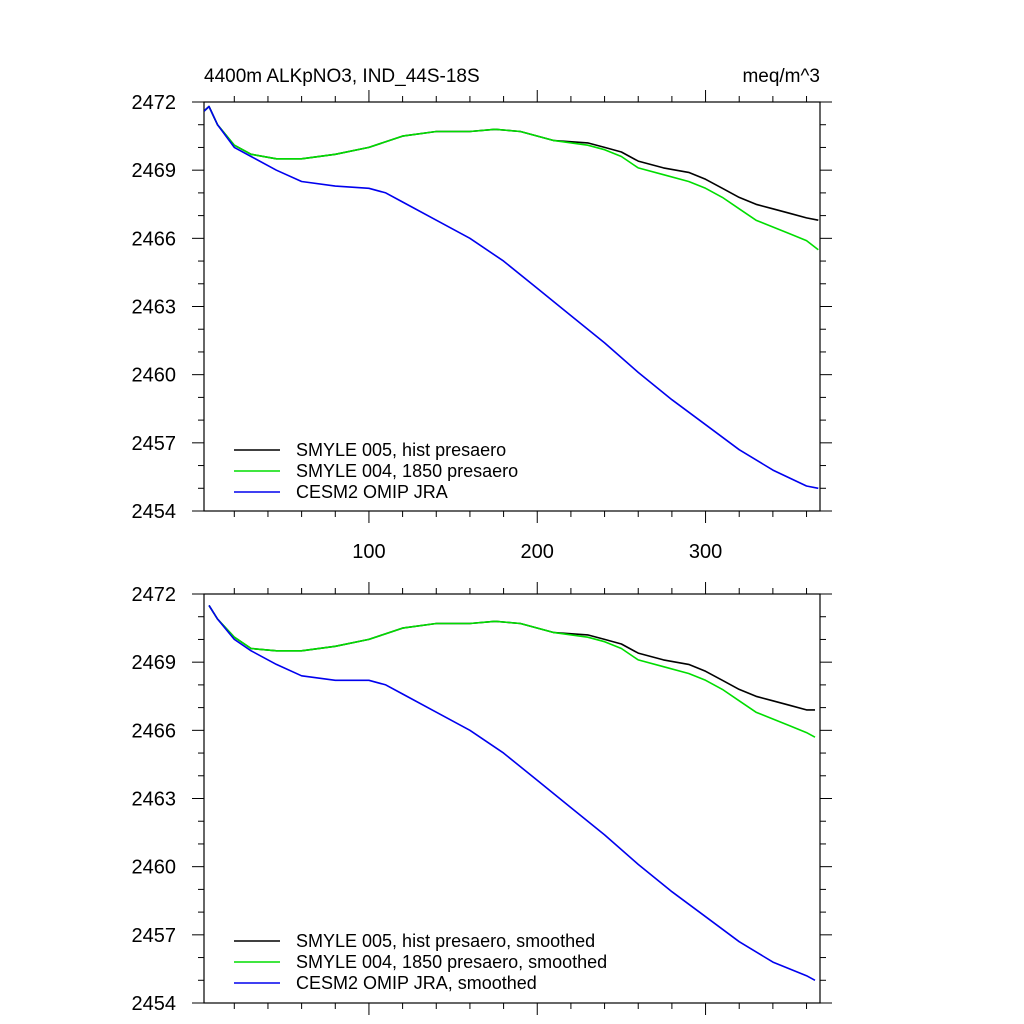 This screenshot has width=1024, height=1024. Describe the element at coordinates (401, 450) in the screenshot. I see `legend-label-1: SMYLE 005, hist presaero` at that location.